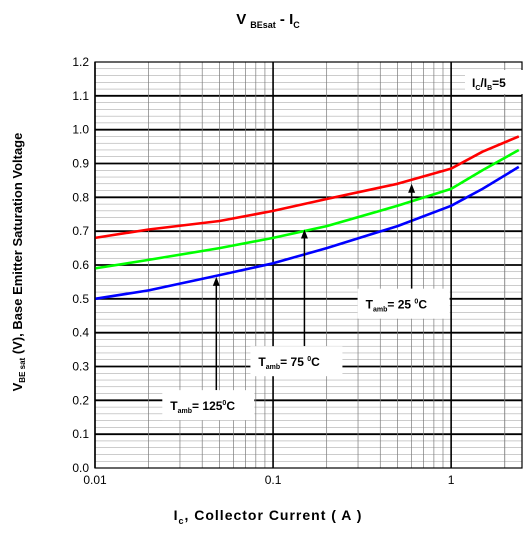  What do you see at coordinates (22, 369) in the screenshot?
I see `ylabel-sub: BE sat` at bounding box center [22, 369].